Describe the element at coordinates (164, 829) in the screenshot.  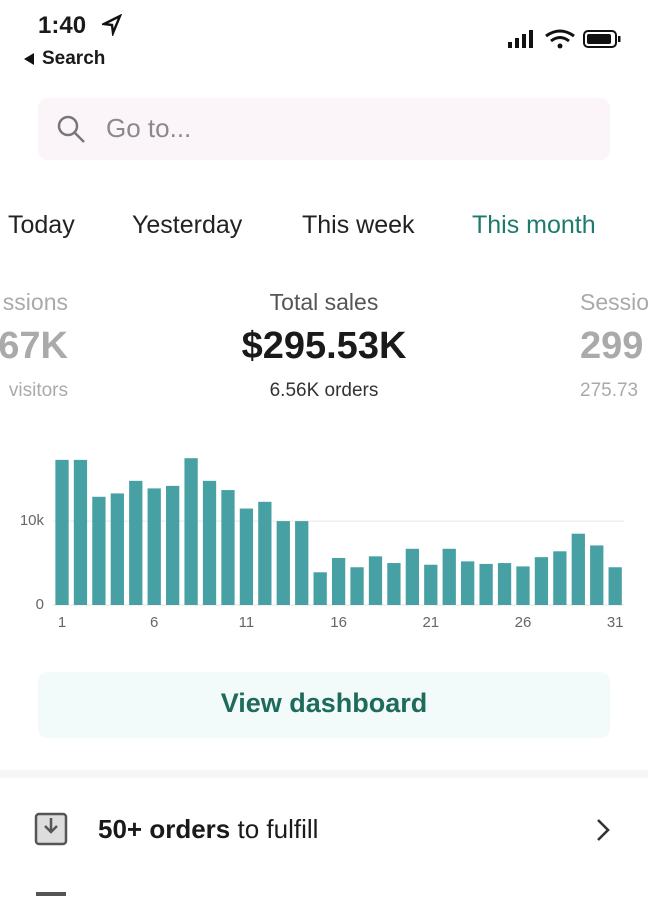
I see `list-row-bold: 50+ orders` at that location.